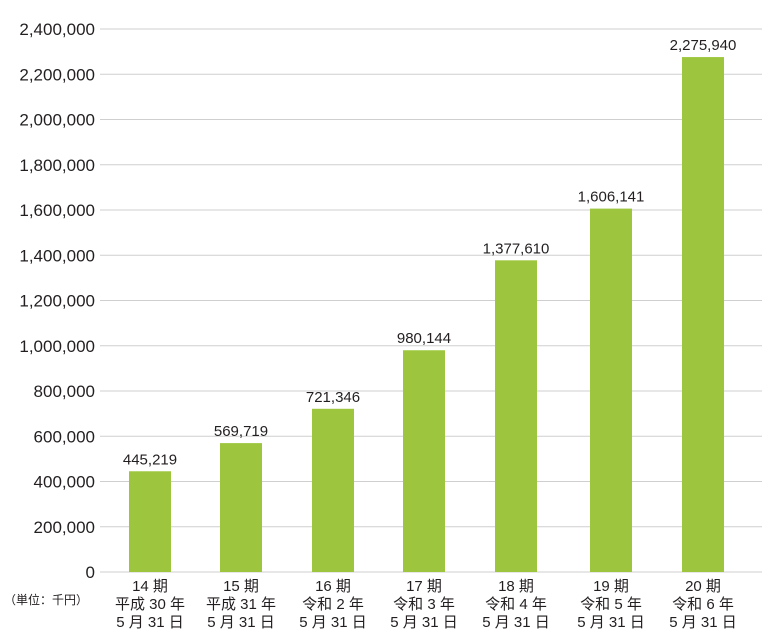  What do you see at coordinates (57, 255) in the screenshot?
I see `y-tick-label: 1,400,000` at bounding box center [57, 255].